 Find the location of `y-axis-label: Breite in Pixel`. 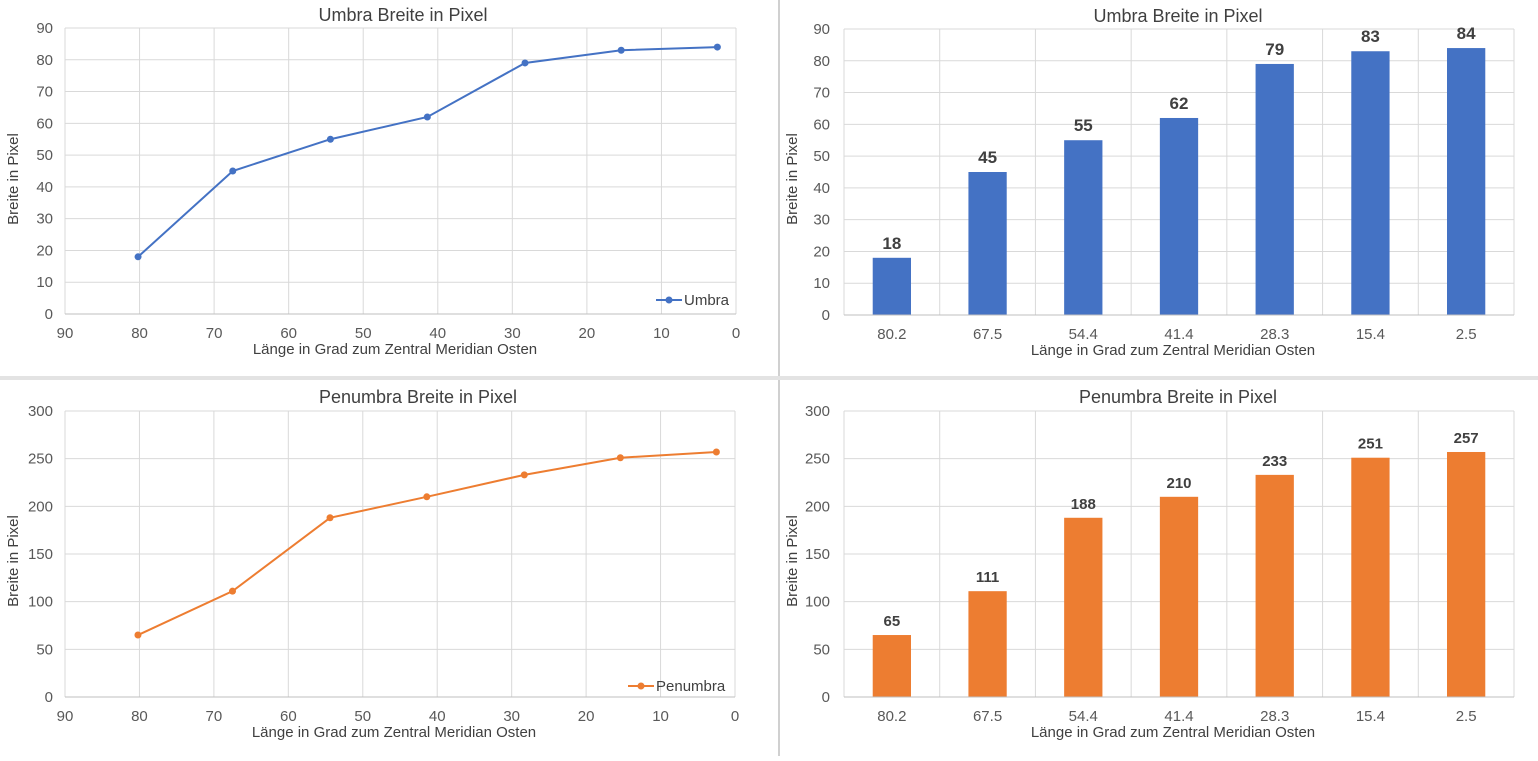

y-axis-label: Breite in Pixel is located at coordinates (792, 561).